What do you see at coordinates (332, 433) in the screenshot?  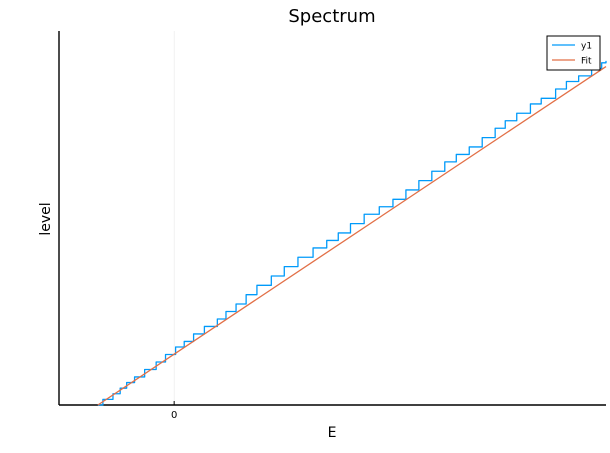 I see `x-axis-label: E` at bounding box center [332, 433].